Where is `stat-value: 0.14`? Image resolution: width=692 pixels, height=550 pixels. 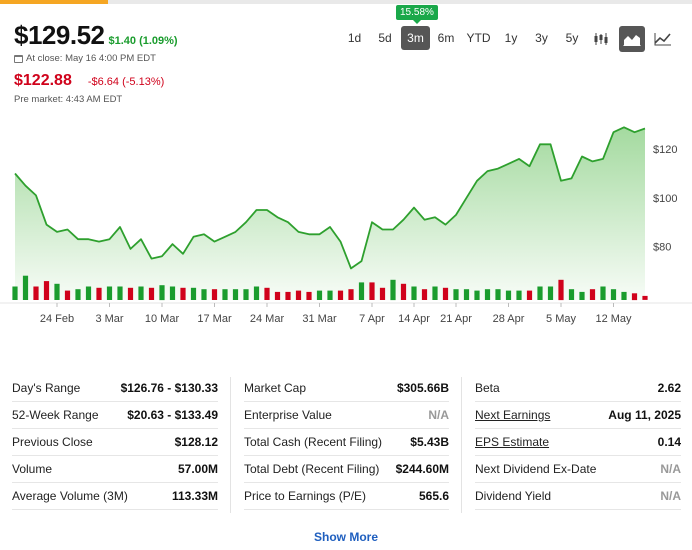 stat-value: 0.14 is located at coordinates (669, 442).